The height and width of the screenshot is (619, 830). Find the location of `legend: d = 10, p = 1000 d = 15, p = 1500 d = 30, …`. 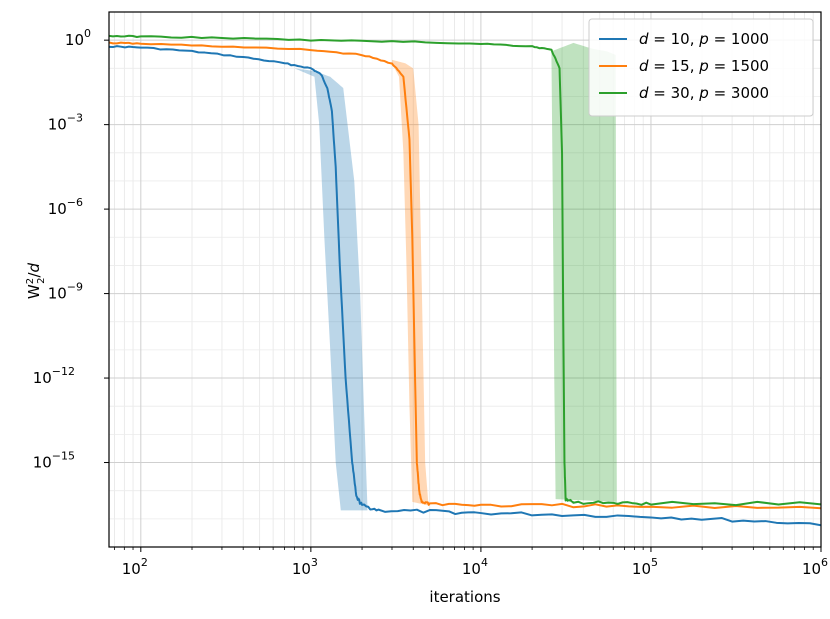

legend: d = 10, p = 1000 d = 15, p = 1500 d = 30, … is located at coordinates (701, 67).